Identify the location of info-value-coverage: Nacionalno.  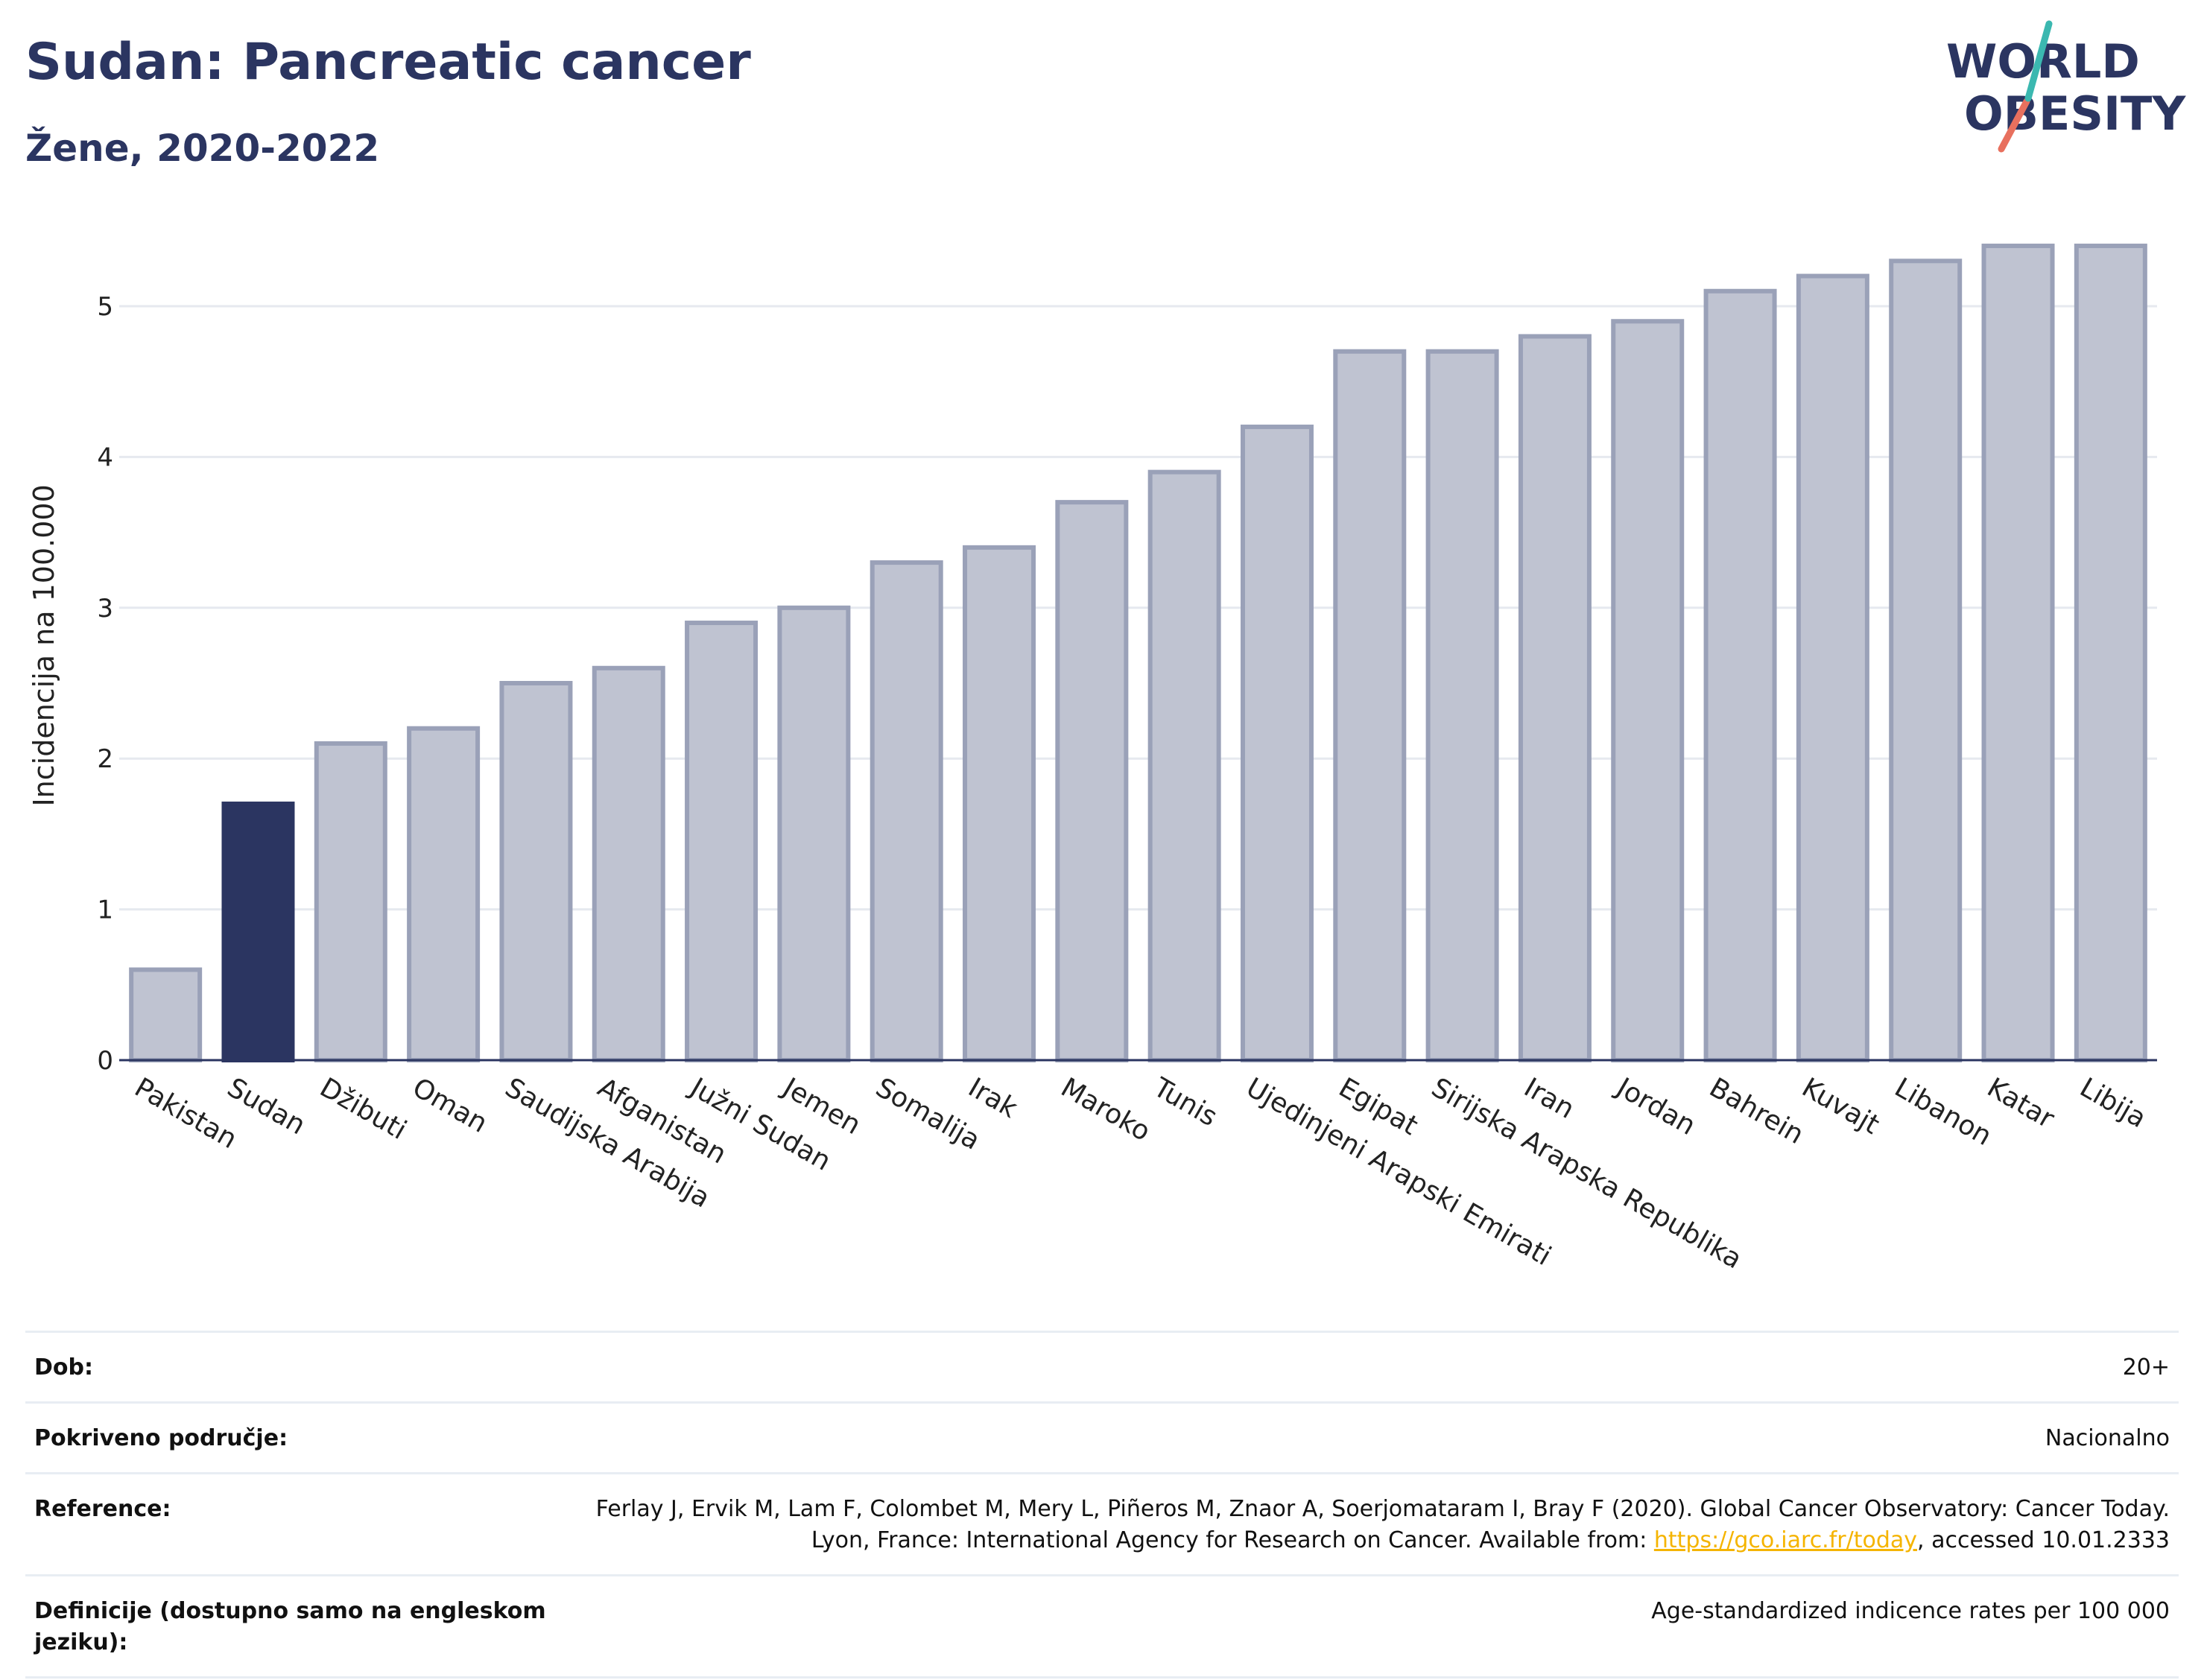
(2107, 1438).